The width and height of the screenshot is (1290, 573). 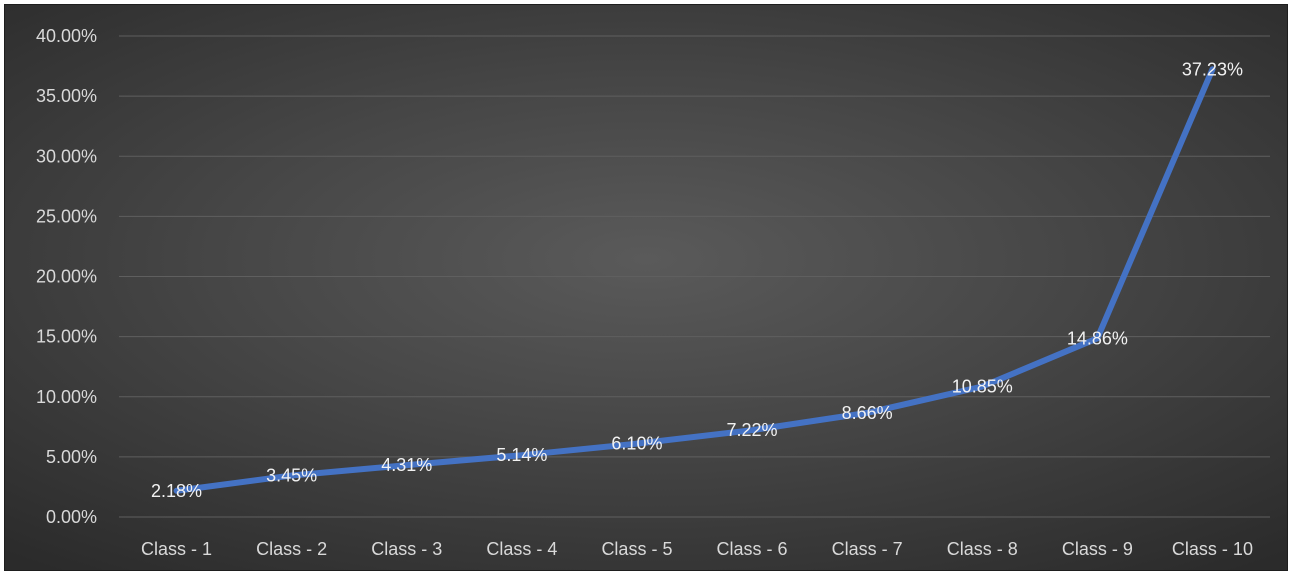 What do you see at coordinates (636, 444) in the screenshot?
I see `data-label: 6.10%` at bounding box center [636, 444].